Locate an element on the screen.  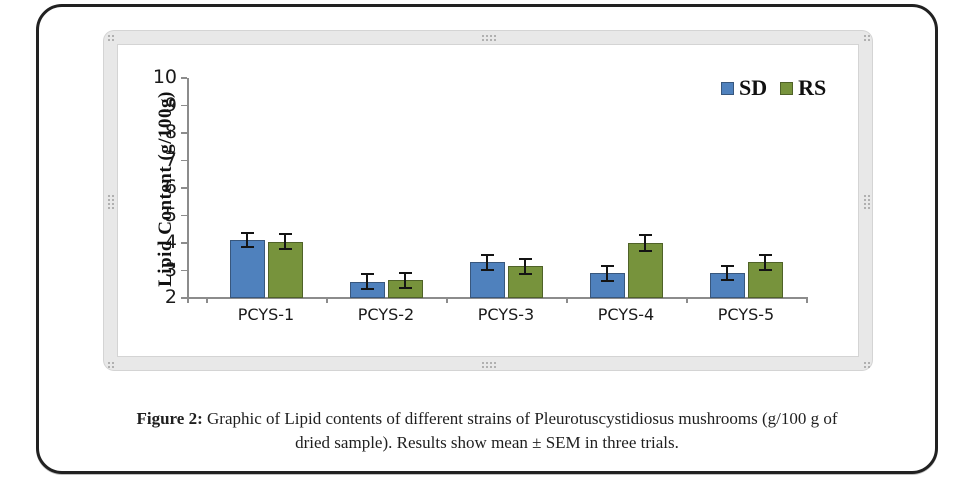
legend-item-sd: SD is located at coordinates (744, 88).